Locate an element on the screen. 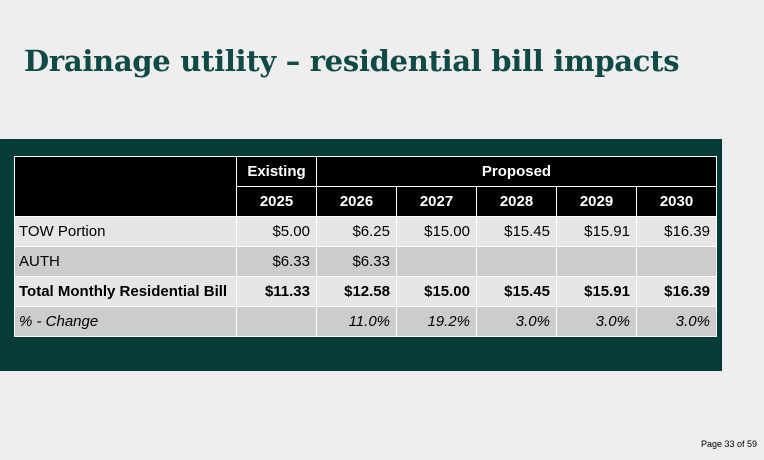 Image resolution: width=764 pixels, height=460 pixels. header-existing: Existing is located at coordinates (276, 171).